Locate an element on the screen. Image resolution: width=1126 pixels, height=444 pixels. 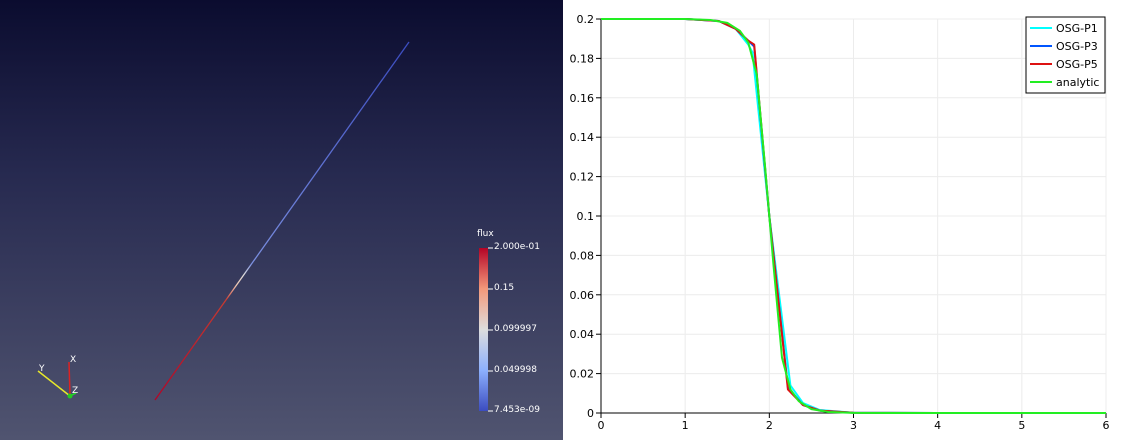
y-tick-label: 0.16 is located at coordinates (582, 98).